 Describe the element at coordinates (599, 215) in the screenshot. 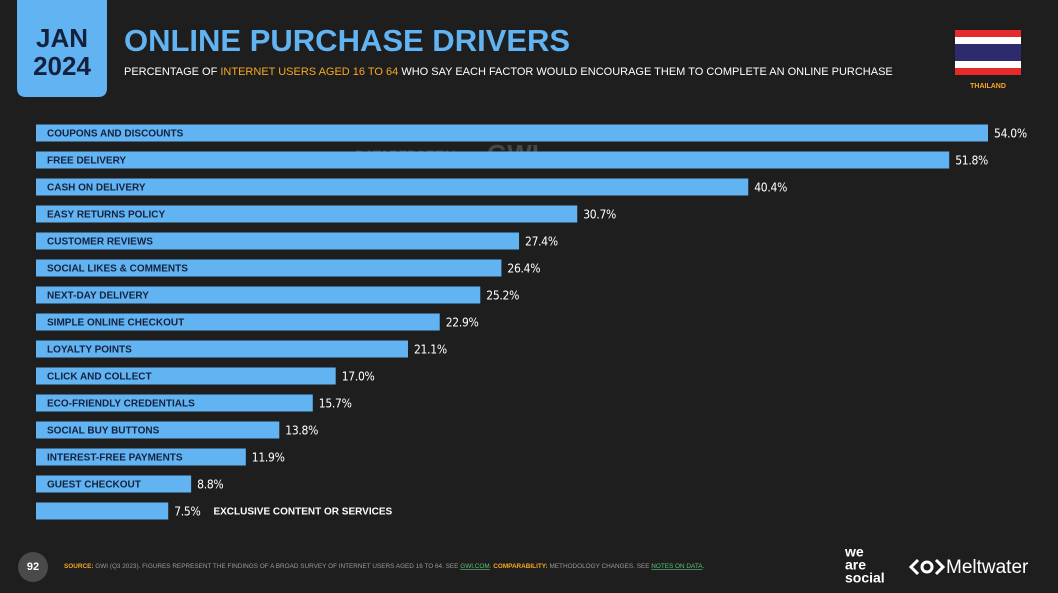

I see `value-label: 30.7%` at that location.